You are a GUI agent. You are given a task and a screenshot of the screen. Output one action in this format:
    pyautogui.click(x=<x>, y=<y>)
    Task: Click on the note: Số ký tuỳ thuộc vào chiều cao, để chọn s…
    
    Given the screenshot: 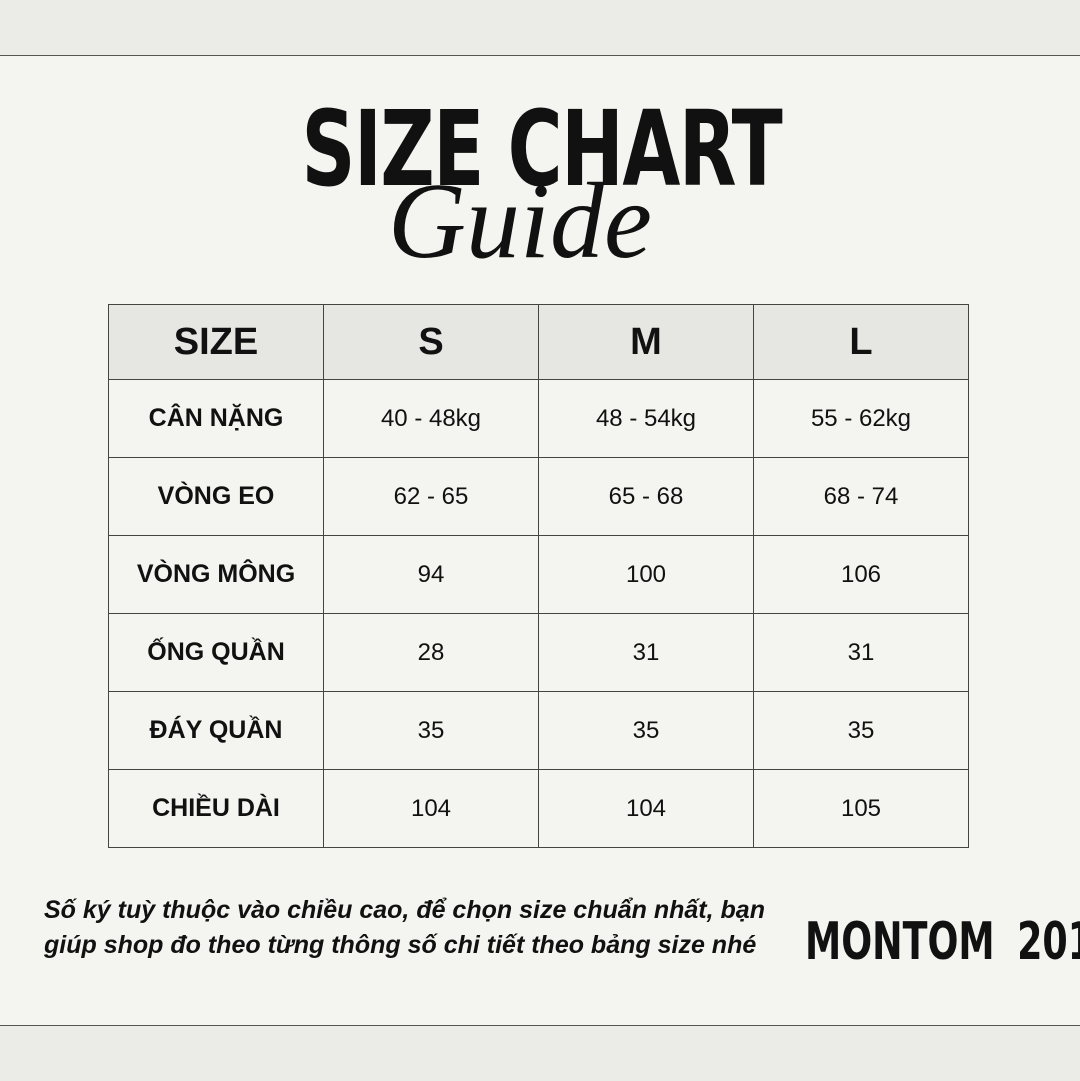 What is the action you would take?
    pyautogui.click(x=404, y=927)
    